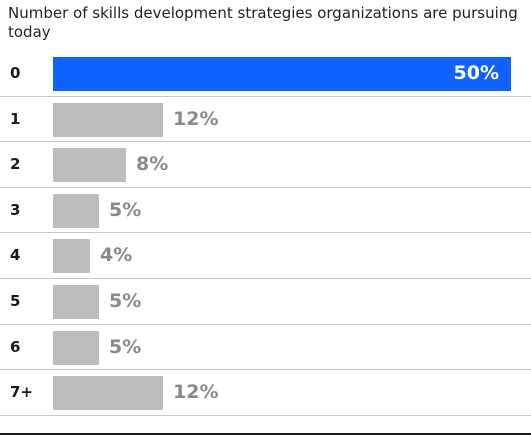 This screenshot has height=435, width=531. I want to click on value-label: 50%, so click(476, 73).